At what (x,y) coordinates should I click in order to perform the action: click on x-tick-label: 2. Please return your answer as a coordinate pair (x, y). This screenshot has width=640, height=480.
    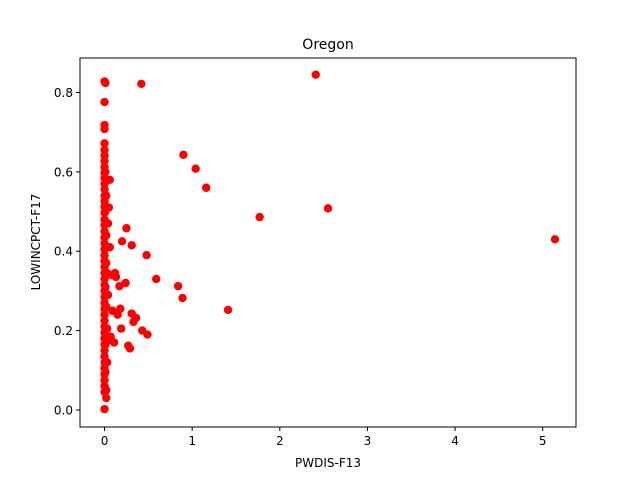
    Looking at the image, I should click on (280, 441).